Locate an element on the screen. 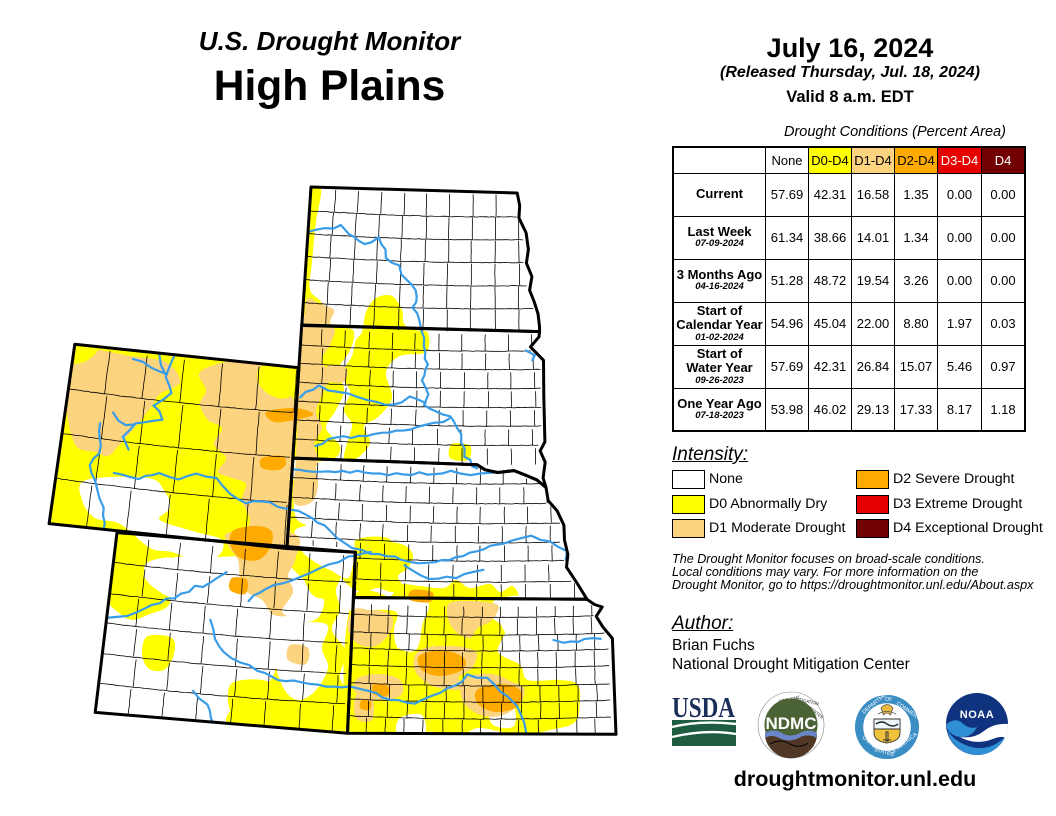  svg-text: STATES is located at coordinates (883, 752).